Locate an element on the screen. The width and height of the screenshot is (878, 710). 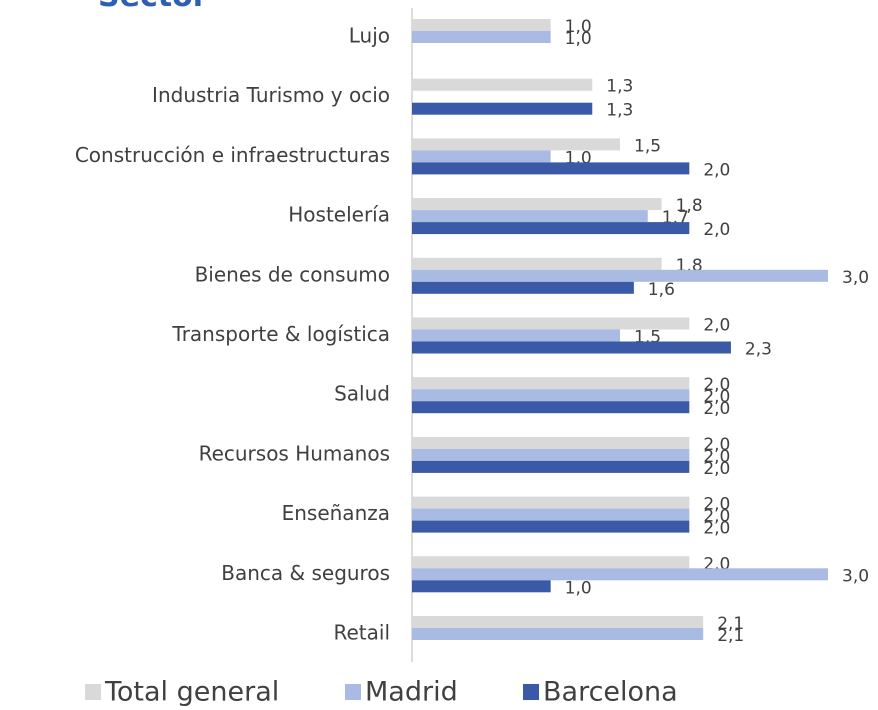
legend-label: Madrid is located at coordinates (411, 692).